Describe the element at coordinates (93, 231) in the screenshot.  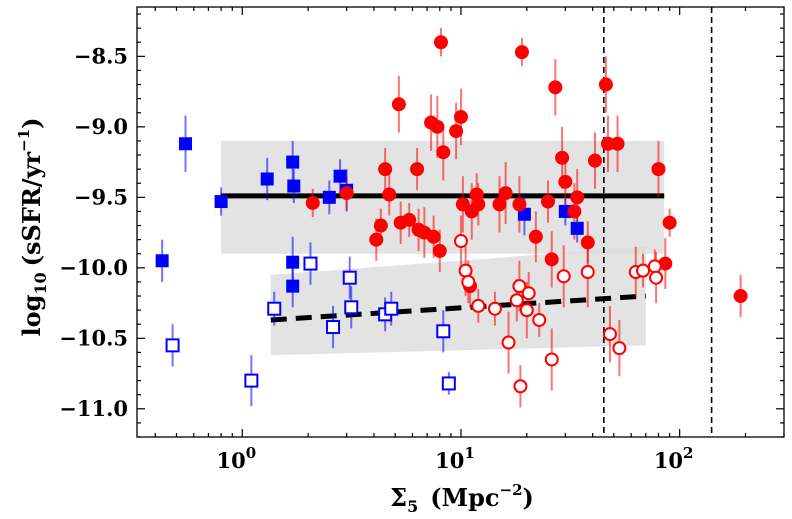
I see `y-tick-labels: −8.5 −9.0 −9.5 −10.0 −10.5 −11.0` at that location.